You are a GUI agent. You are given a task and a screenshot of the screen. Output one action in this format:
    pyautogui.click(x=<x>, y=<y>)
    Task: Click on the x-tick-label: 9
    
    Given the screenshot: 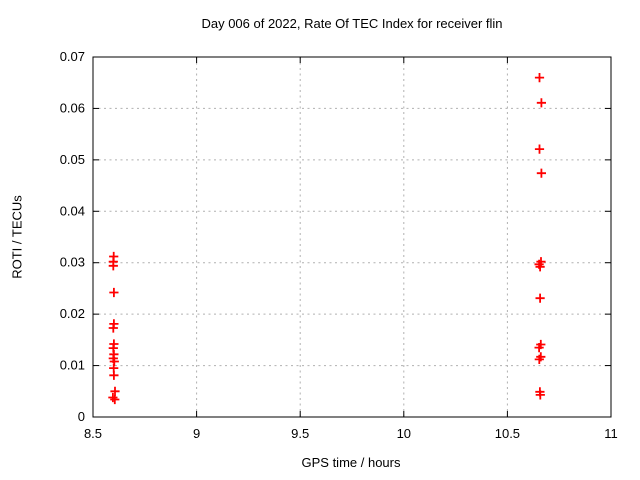 What is the action you would take?
    pyautogui.click(x=196, y=433)
    